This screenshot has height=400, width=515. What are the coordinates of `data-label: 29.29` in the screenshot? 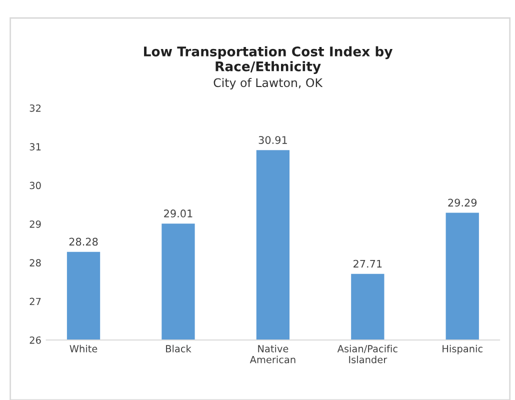 It's located at (462, 202).